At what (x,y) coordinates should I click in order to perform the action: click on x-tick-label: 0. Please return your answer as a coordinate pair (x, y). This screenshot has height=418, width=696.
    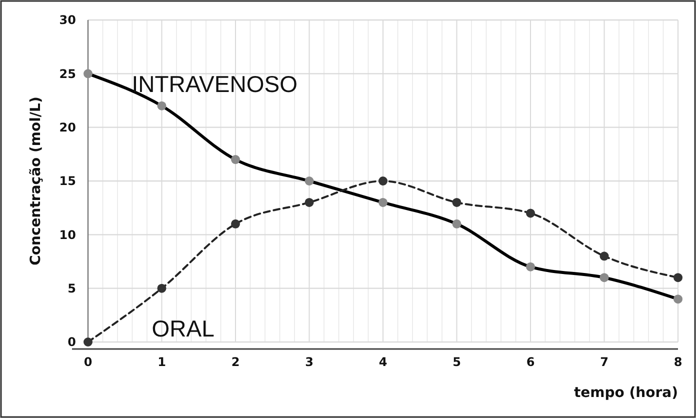
    Looking at the image, I should click on (88, 362).